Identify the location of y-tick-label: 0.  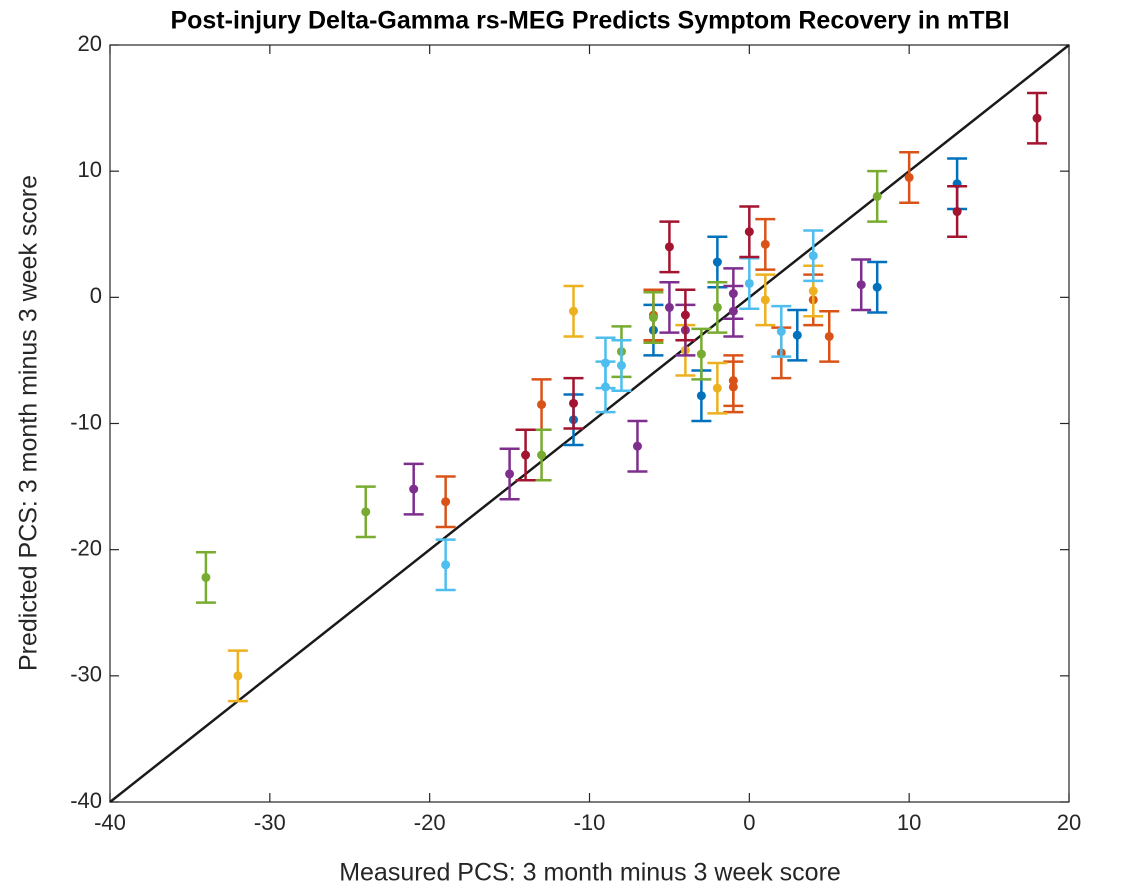
(96, 295).